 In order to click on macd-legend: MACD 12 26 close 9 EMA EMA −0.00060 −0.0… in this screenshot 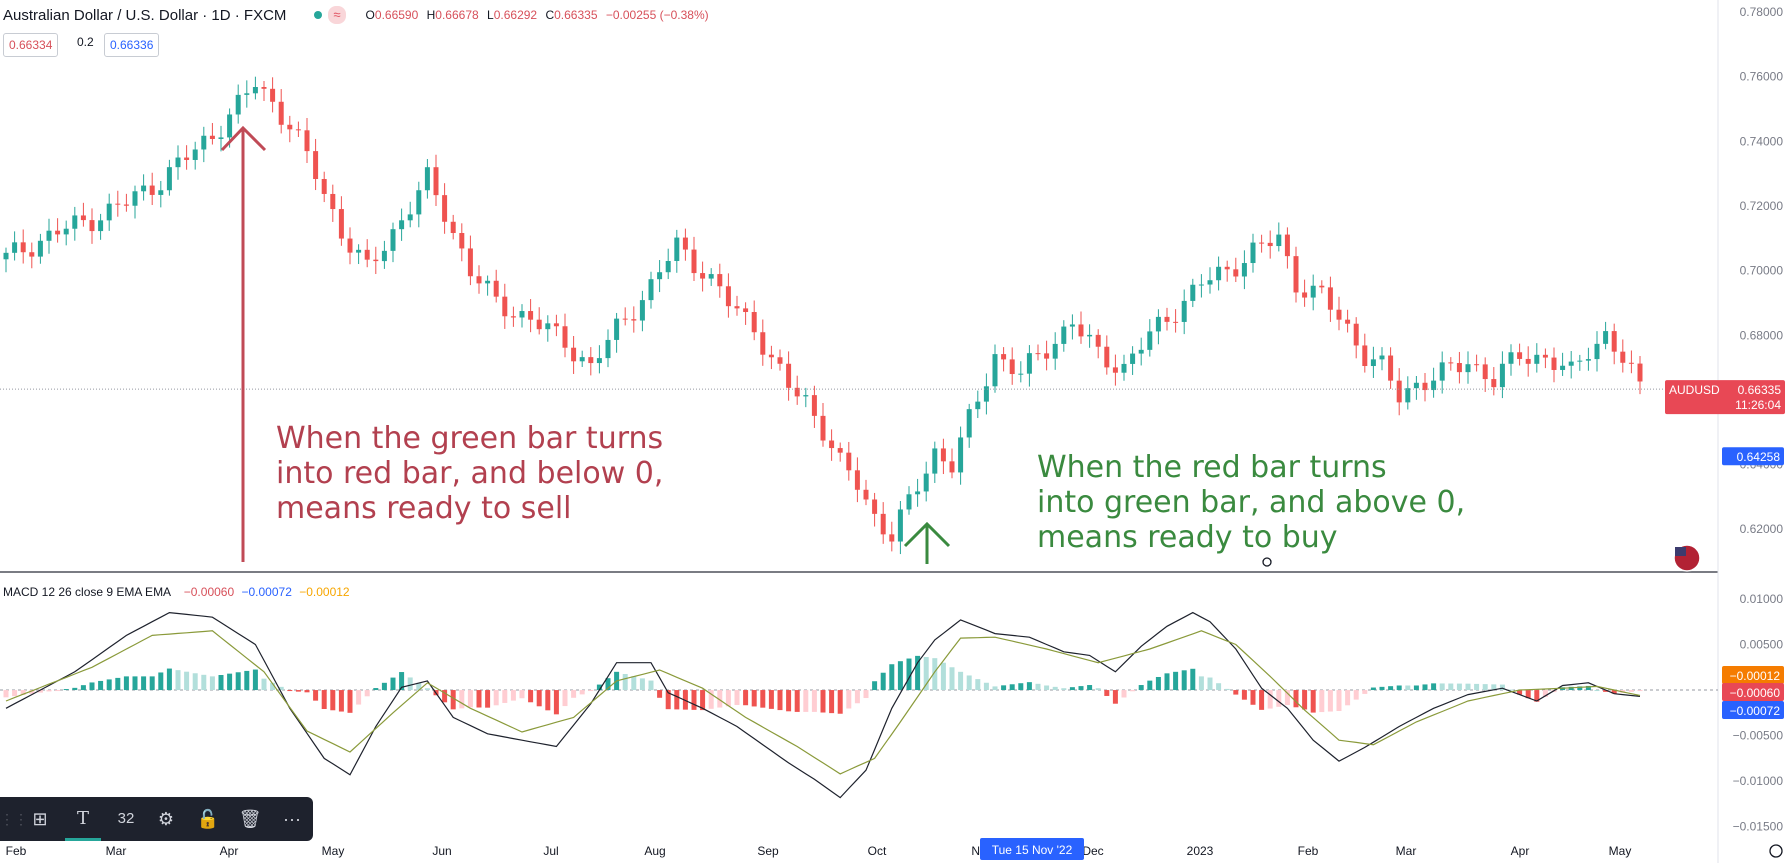, I will do `click(176, 592)`.